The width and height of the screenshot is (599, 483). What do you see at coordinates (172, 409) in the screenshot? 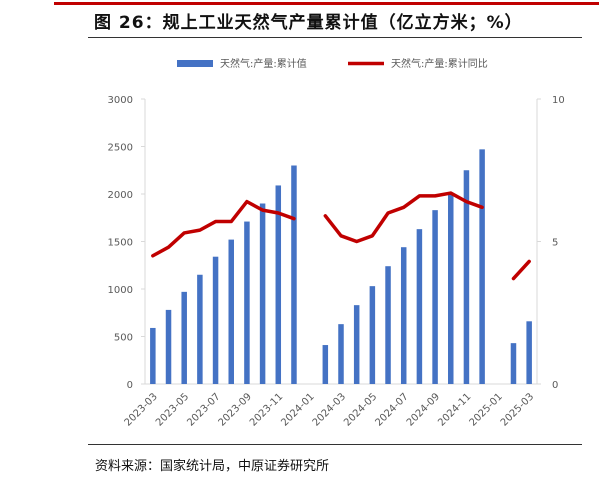
I see `x-tick-label: 2023-05` at bounding box center [172, 409].